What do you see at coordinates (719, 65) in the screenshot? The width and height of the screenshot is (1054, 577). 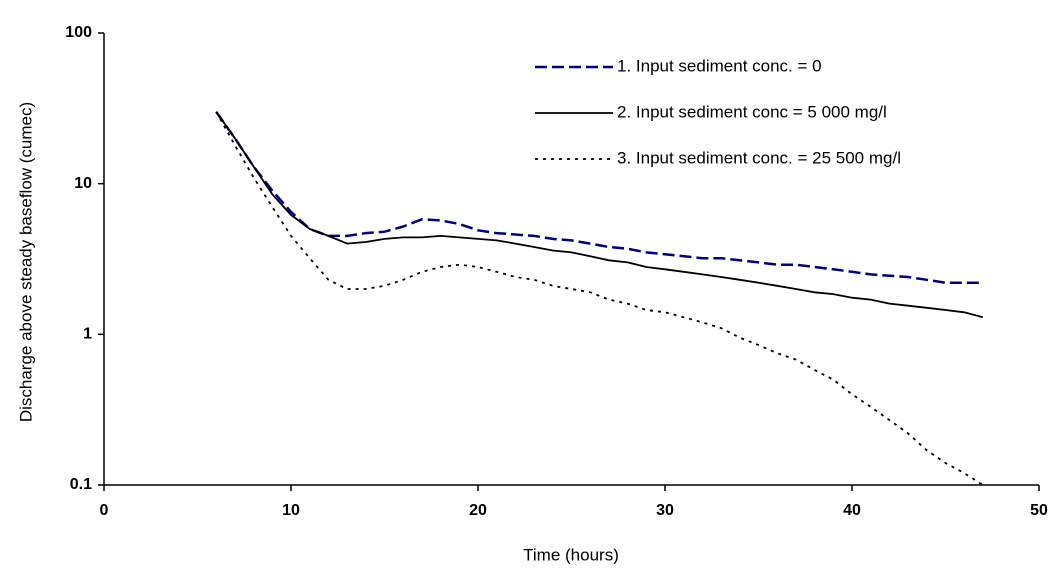 I see `legend-label: 1. Input sediment conc. = 0` at bounding box center [719, 65].